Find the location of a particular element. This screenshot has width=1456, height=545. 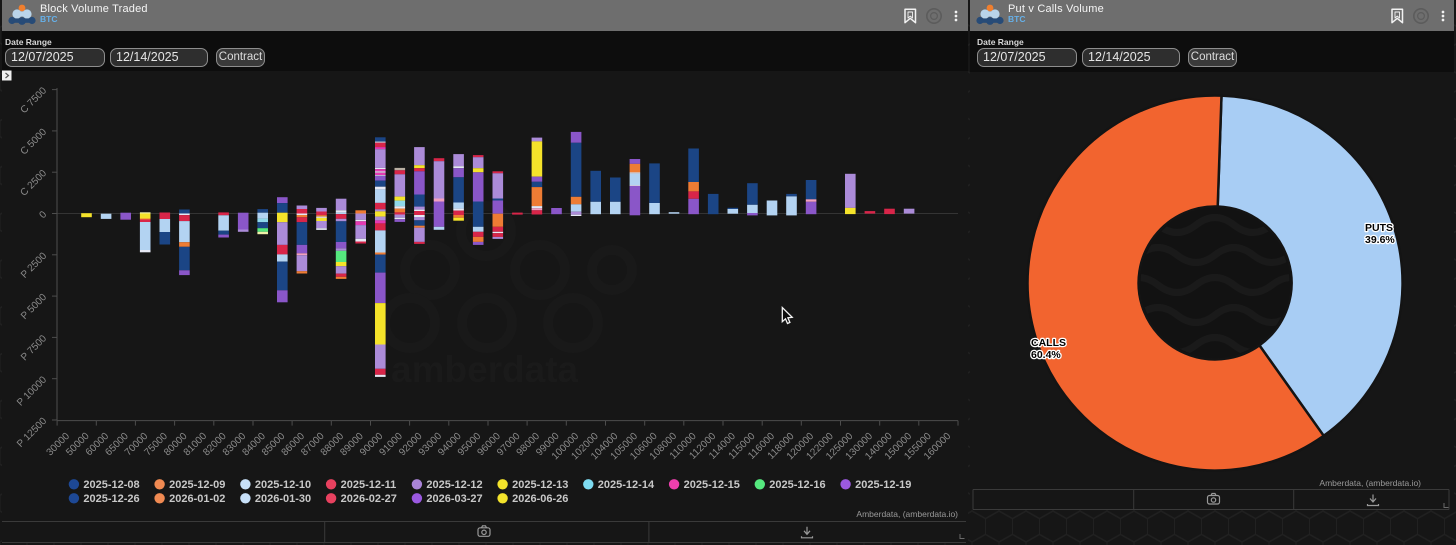

svg-text: amberdata is located at coordinates (485, 369).